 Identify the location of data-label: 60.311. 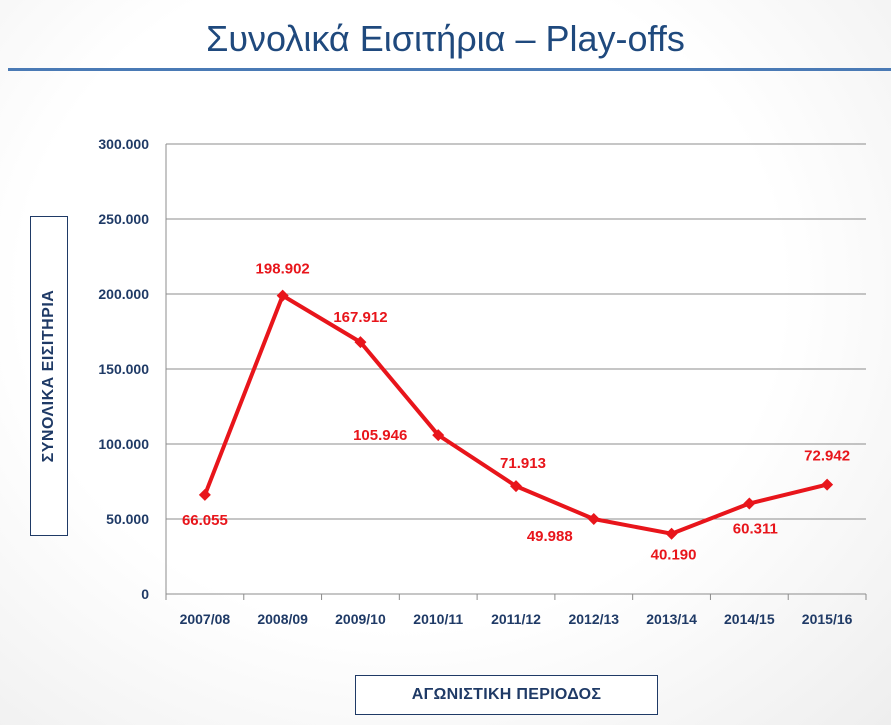
(755, 529).